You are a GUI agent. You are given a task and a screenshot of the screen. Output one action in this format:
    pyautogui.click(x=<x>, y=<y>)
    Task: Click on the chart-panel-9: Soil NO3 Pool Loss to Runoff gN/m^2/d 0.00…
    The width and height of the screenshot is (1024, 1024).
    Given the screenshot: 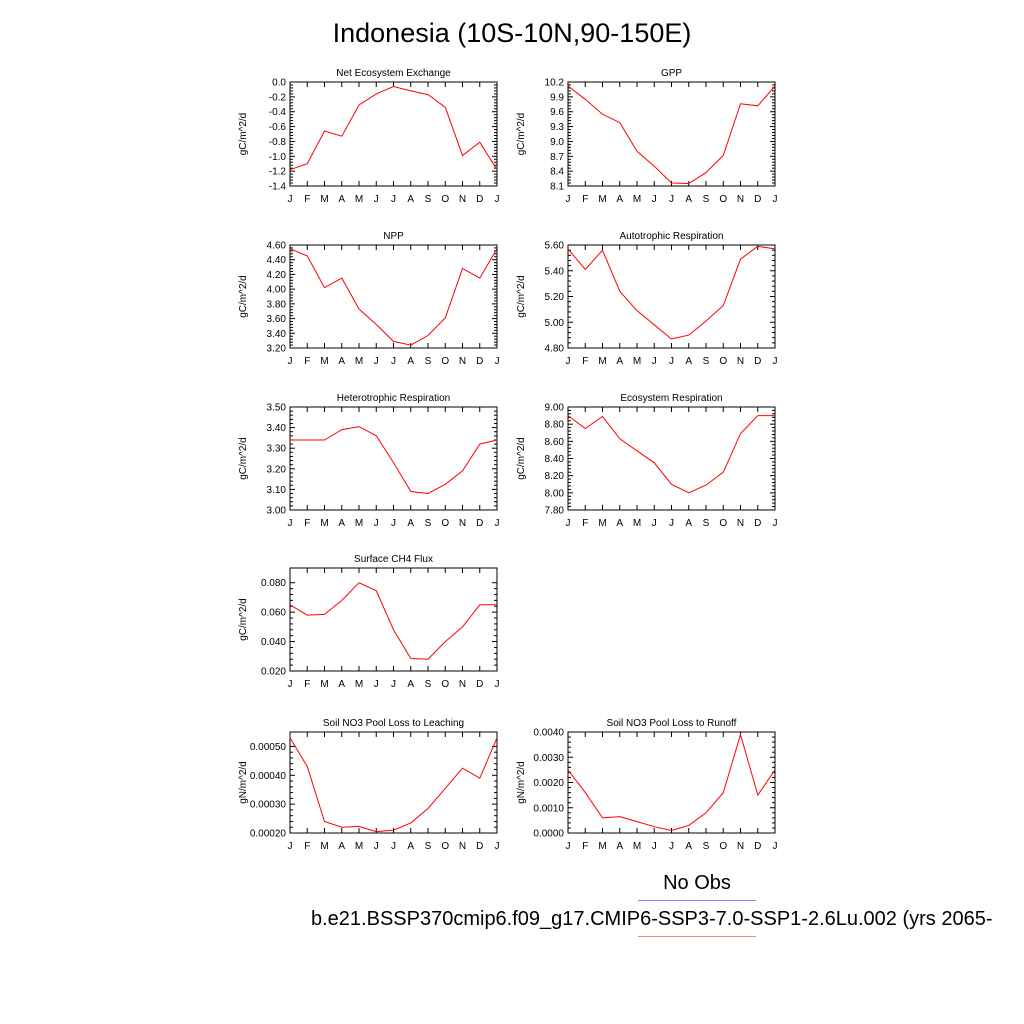 What is the action you would take?
    pyautogui.click(x=647, y=785)
    